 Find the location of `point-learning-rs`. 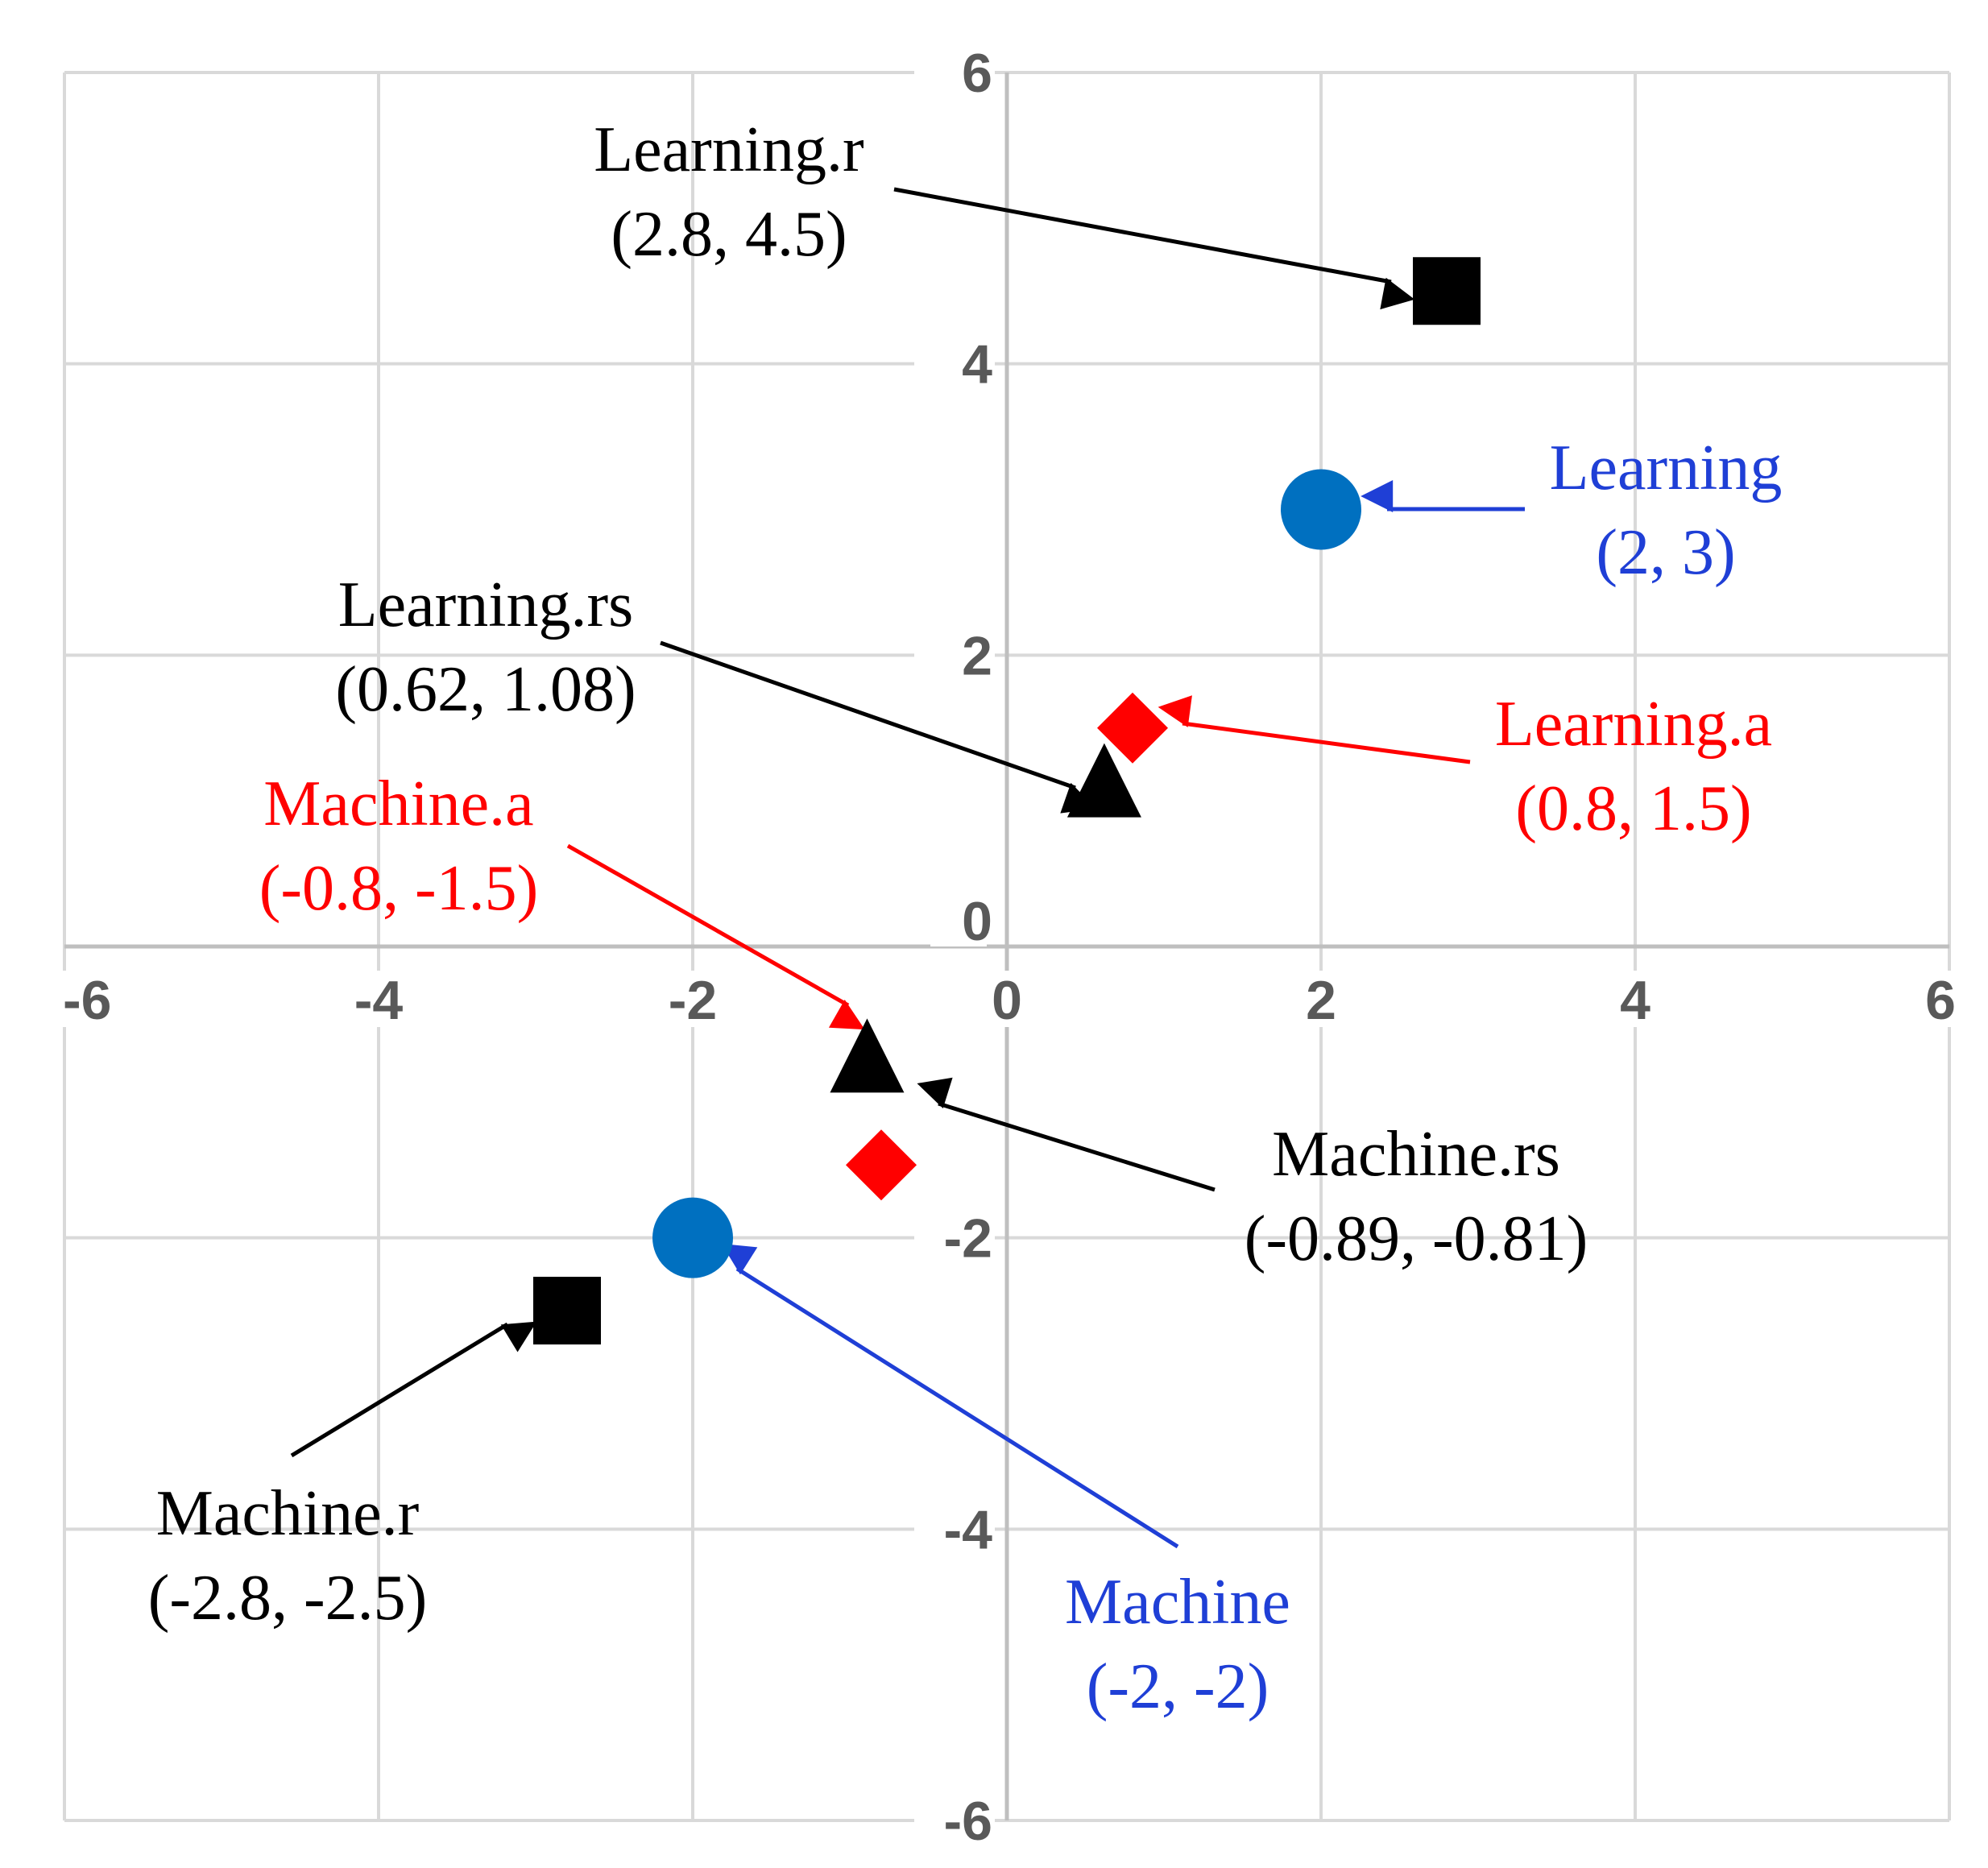

point-learning-rs is located at coordinates (1103, 780).